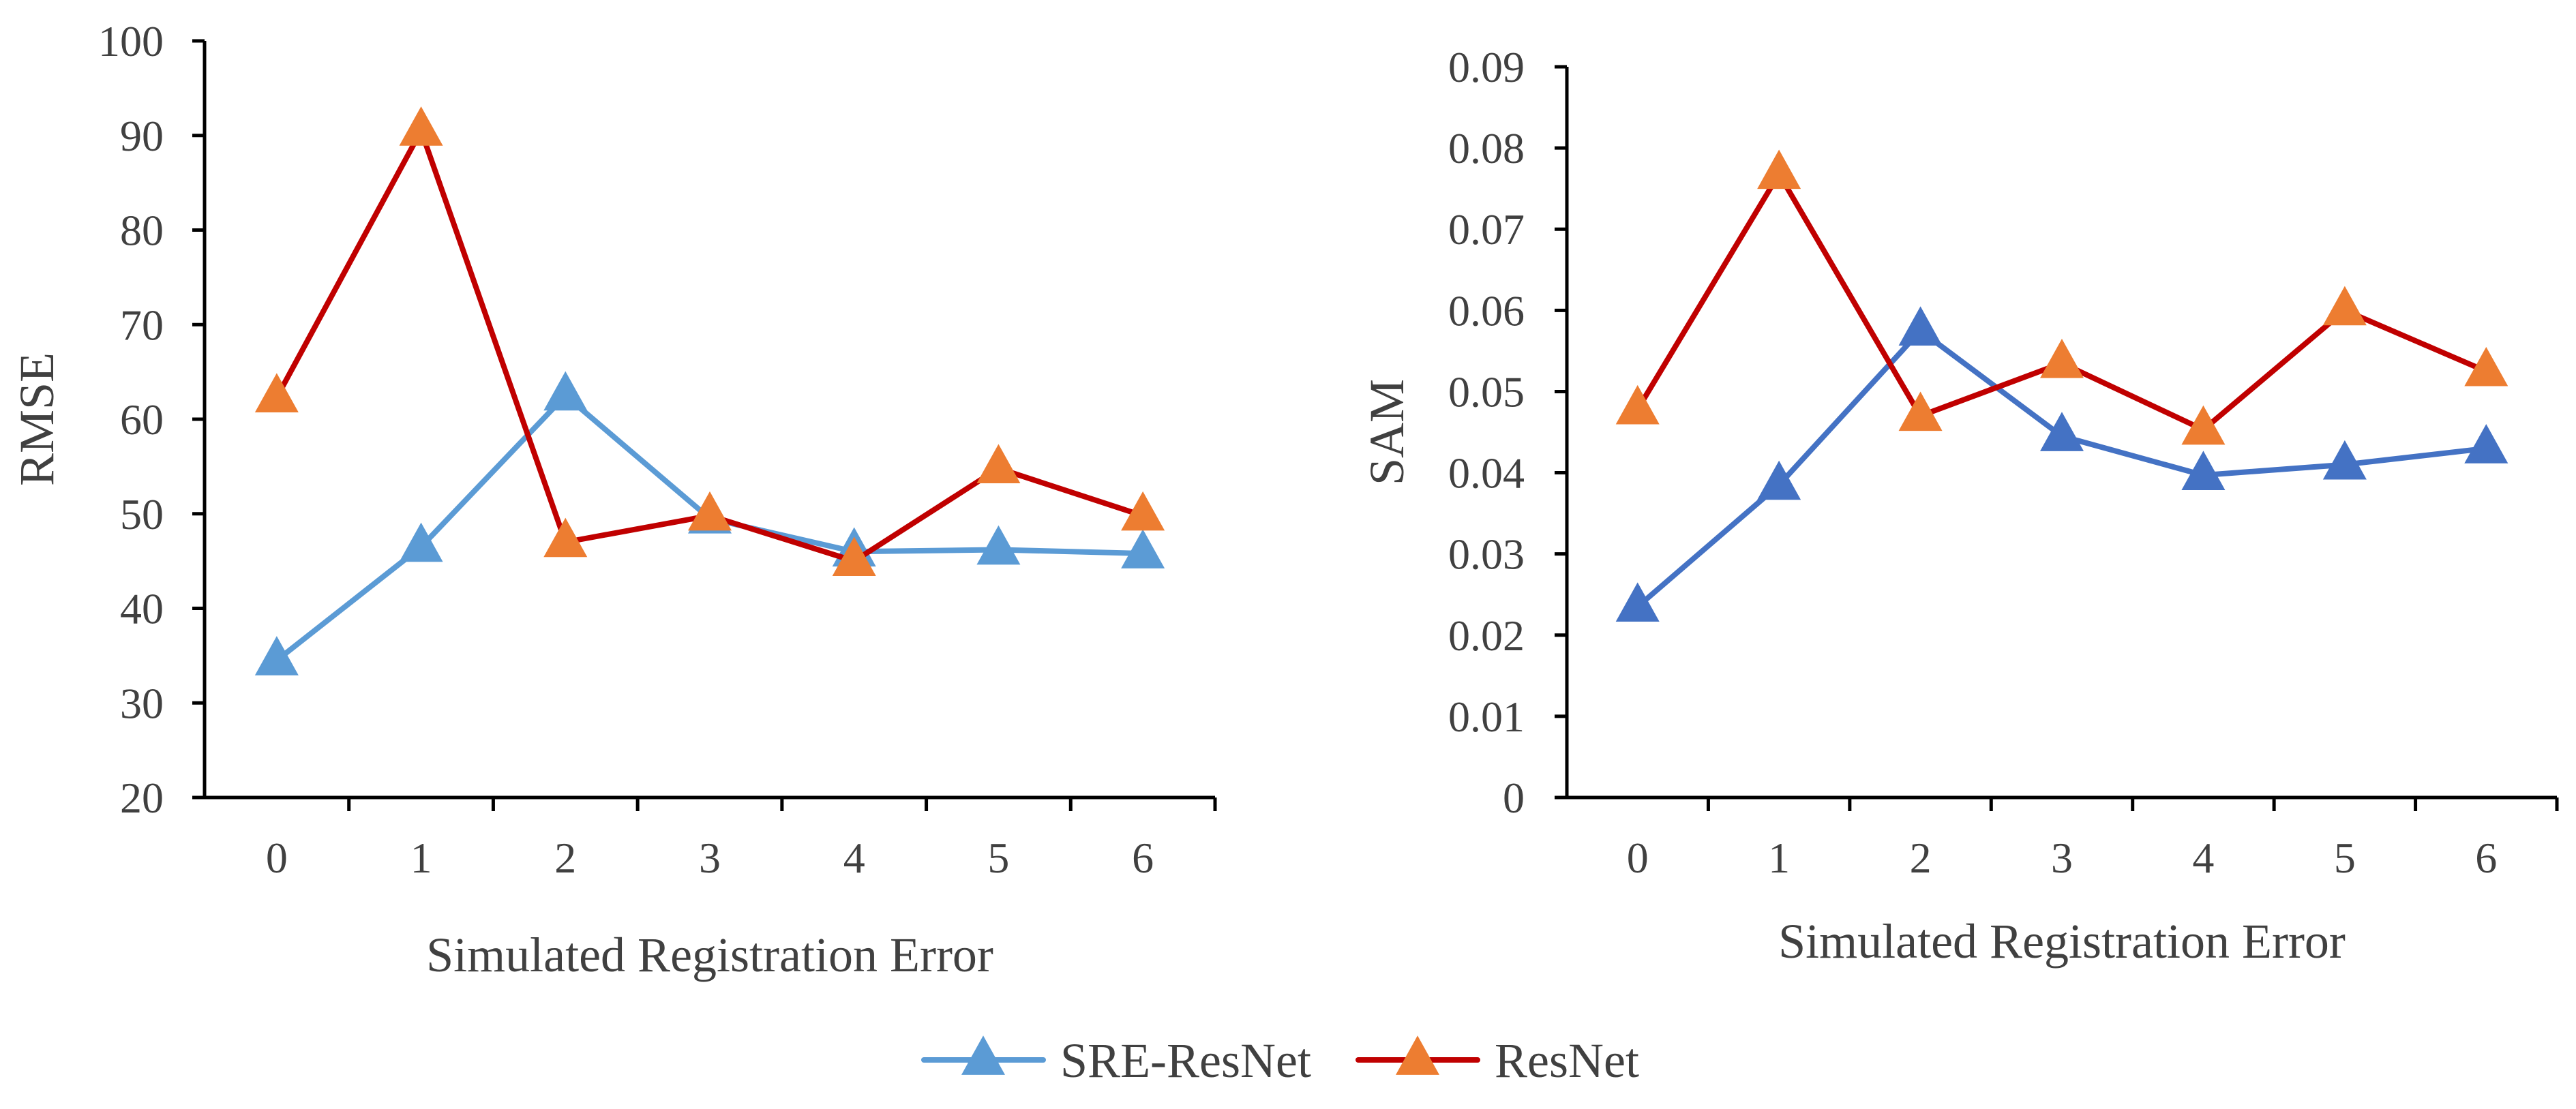 The width and height of the screenshot is (2576, 1109). I want to click on legend-marker-sre-resnet, so click(983, 1055).